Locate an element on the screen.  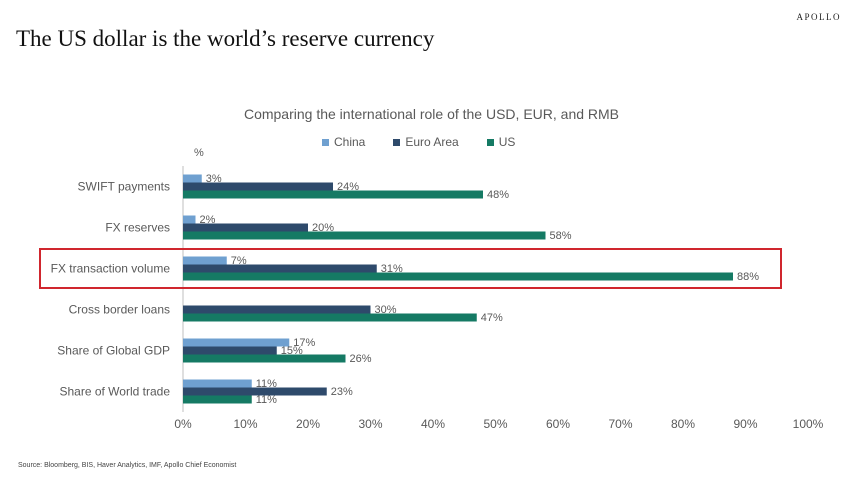
data-label-swift-payments-euro-area: 24% is located at coordinates (348, 187).